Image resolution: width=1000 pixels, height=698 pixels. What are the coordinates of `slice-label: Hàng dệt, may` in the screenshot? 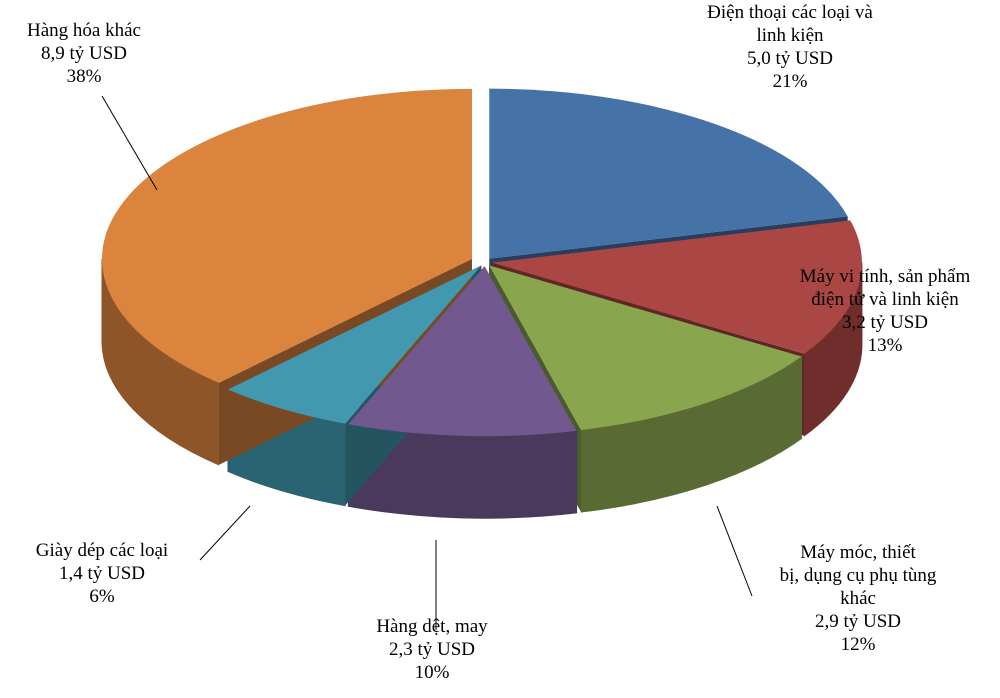 It's located at (432, 626).